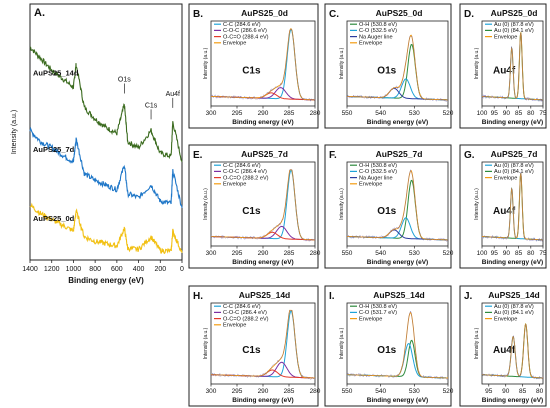 This screenshot has width=550, height=408. What do you see at coordinates (106, 280) in the screenshot?
I see `panel-a-xlabel: Binding energy (eV)` at bounding box center [106, 280].